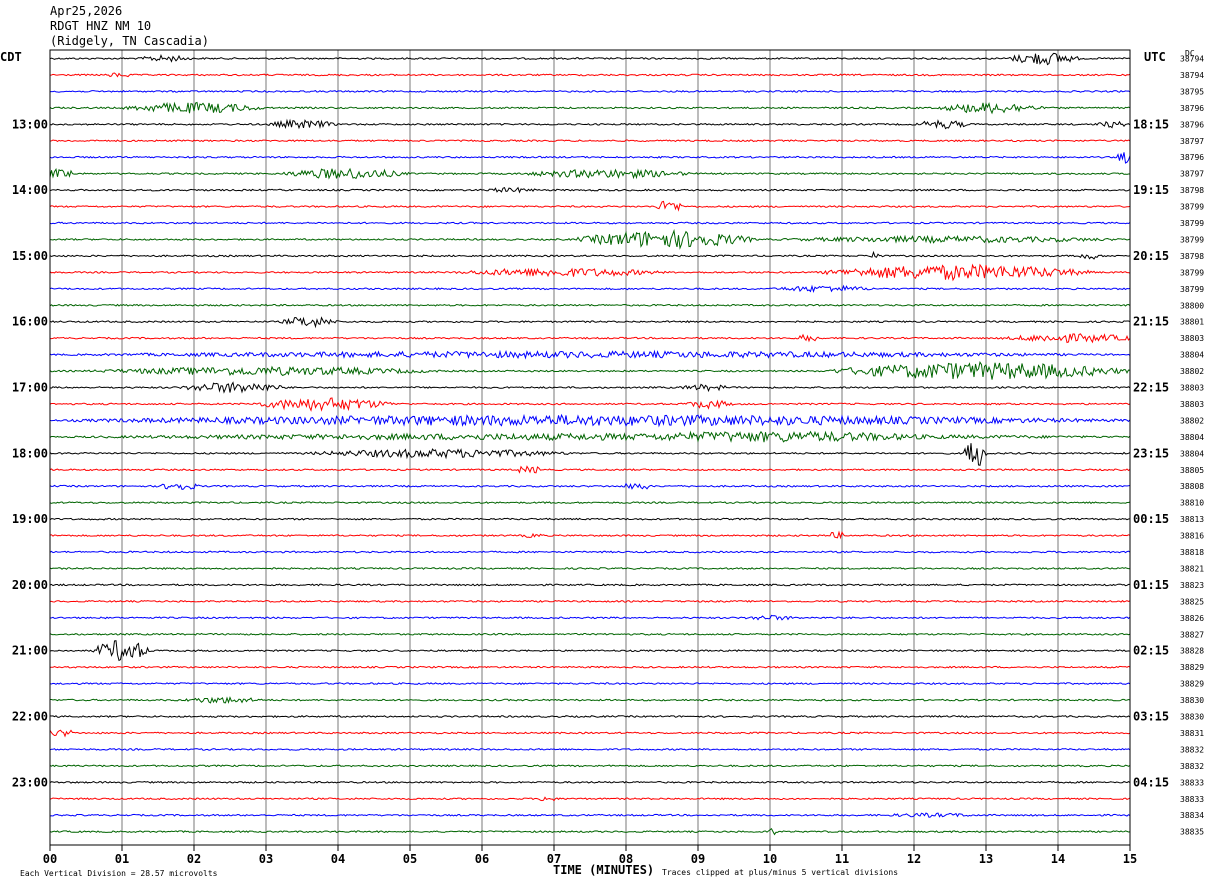 The height and width of the screenshot is (886, 1210). I want to click on utc-hour-label: 19:15, so click(1151, 190).